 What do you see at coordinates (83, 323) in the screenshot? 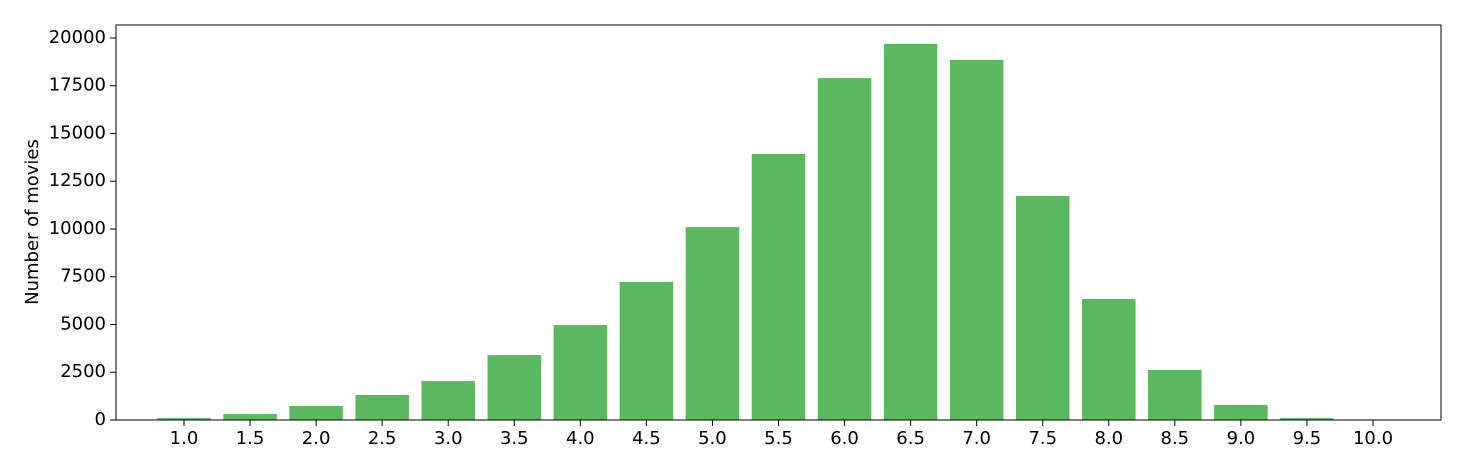
I see `y-tick-label: 5000` at bounding box center [83, 323].